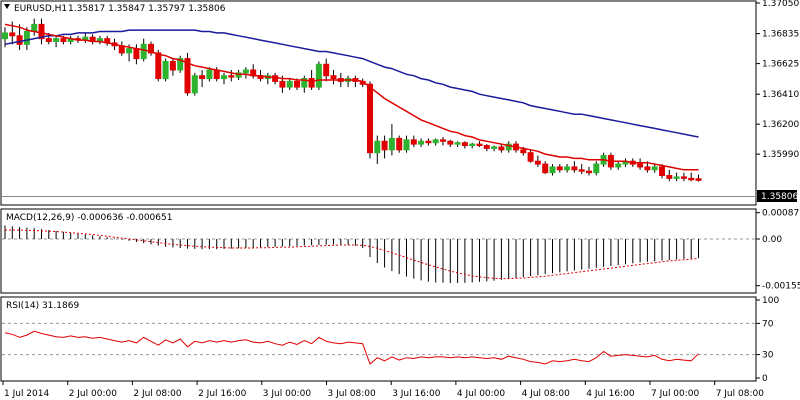 The height and width of the screenshot is (400, 800). I want to click on time-tick-label-0: 1 Jul 2014, so click(26, 394).